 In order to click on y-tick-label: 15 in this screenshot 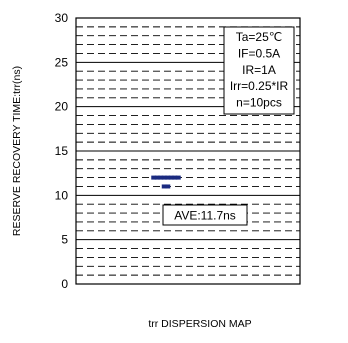, I will do `click(62, 151)`.